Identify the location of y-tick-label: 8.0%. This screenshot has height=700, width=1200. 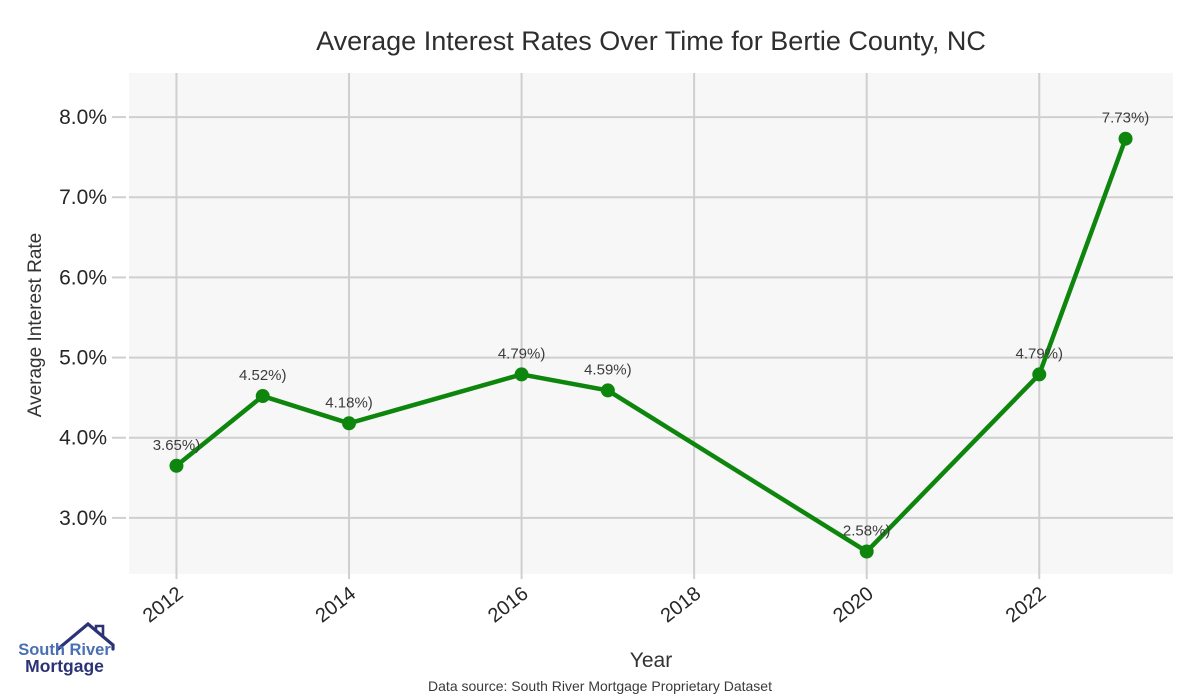
(83, 117).